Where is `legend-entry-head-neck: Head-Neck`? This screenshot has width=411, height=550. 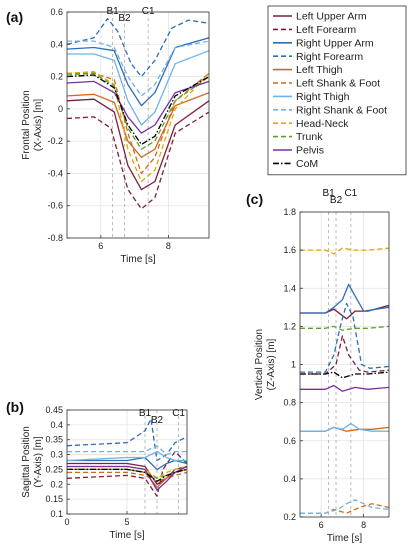
legend-entry-head-neck: Head-Neck is located at coordinates (322, 124).